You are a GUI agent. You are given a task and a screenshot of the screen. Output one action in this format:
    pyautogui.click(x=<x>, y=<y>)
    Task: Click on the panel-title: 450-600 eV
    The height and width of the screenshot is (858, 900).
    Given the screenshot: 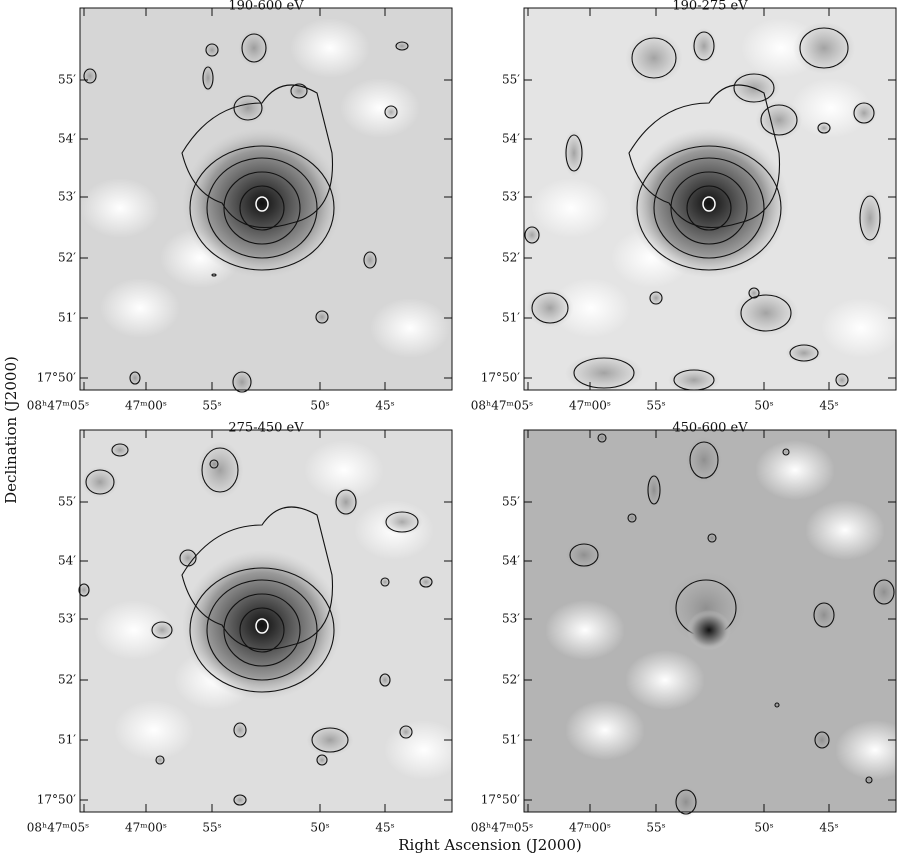 What is the action you would take?
    pyautogui.click(x=710, y=428)
    